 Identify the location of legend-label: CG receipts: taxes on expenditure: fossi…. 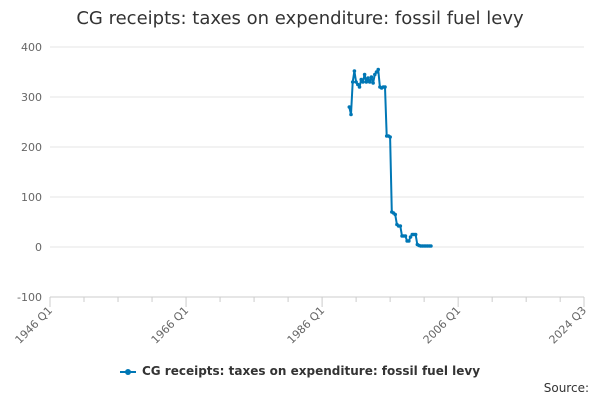
(311, 371).